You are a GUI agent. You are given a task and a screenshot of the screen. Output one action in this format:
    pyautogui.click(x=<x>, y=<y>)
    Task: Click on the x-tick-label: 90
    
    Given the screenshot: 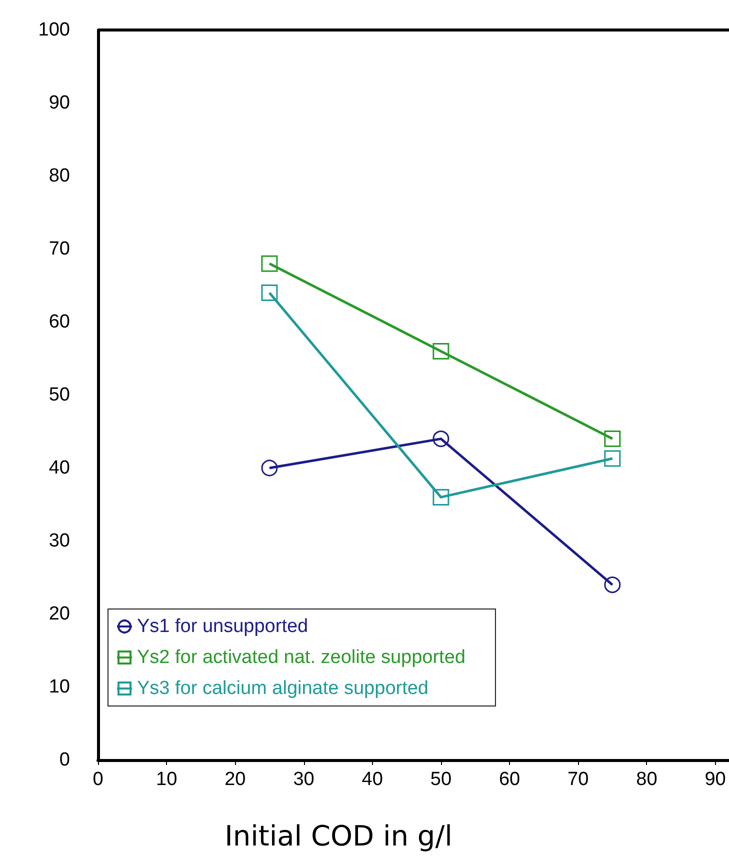 What is the action you would take?
    pyautogui.click(x=715, y=779)
    